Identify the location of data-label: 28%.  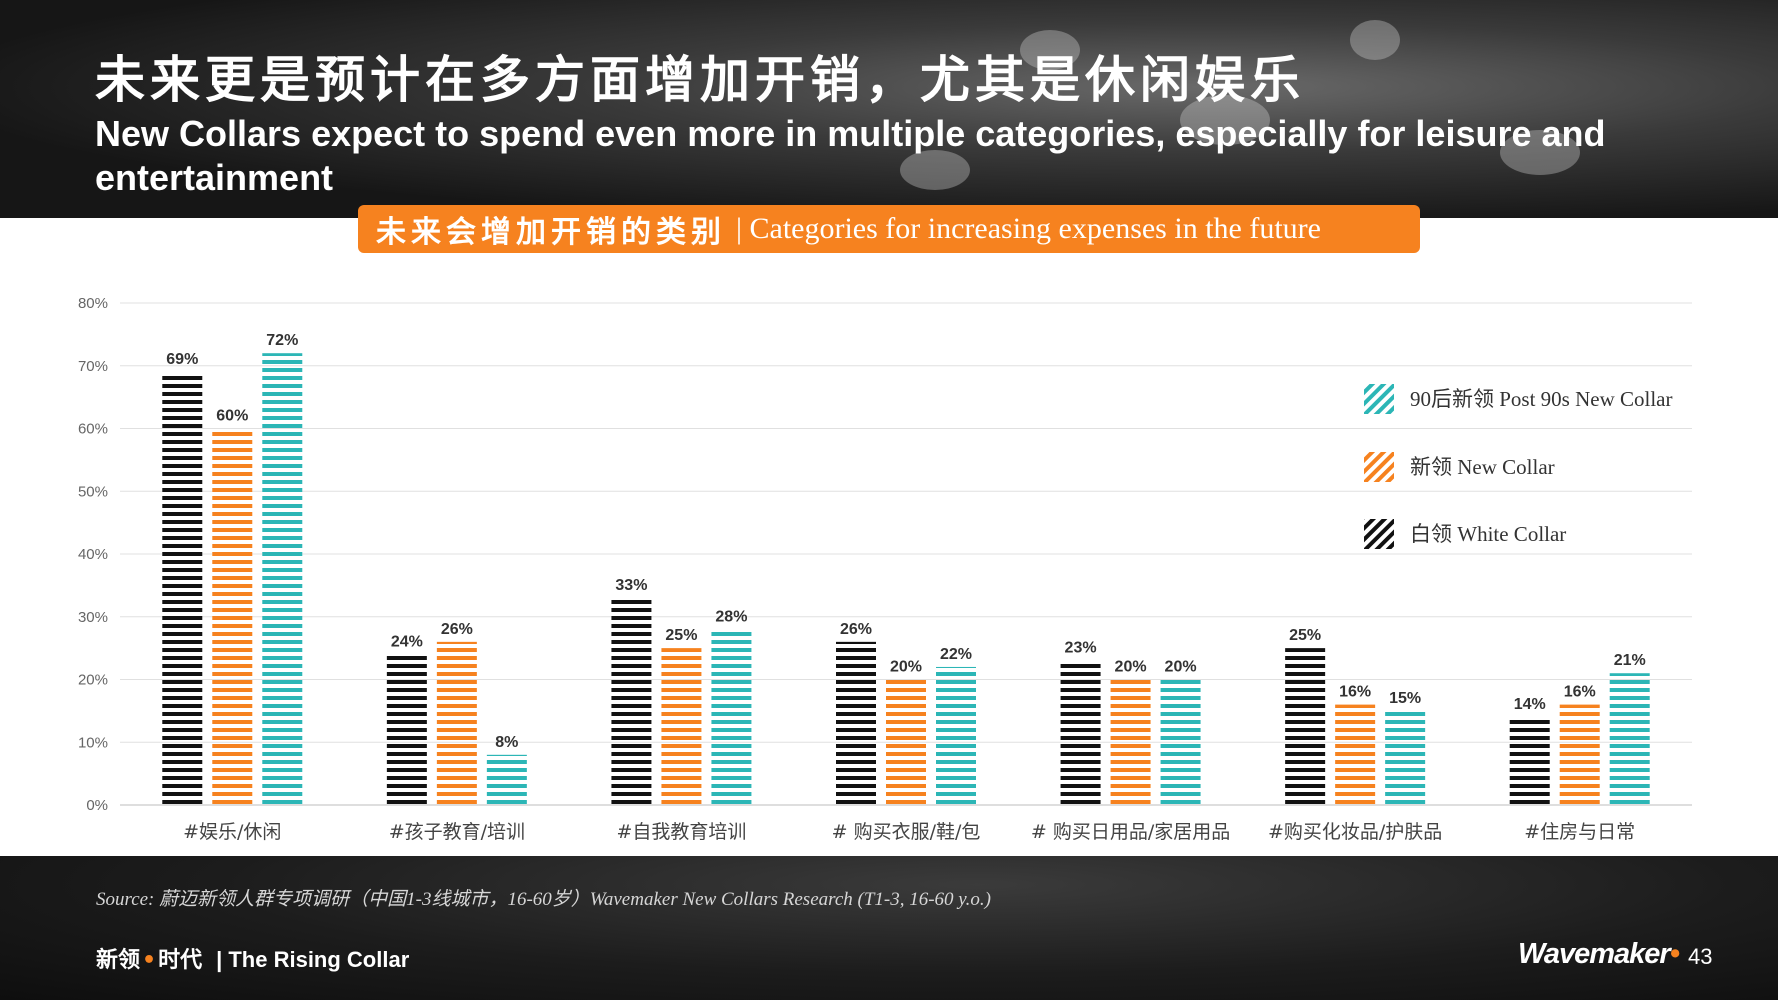
(731, 616).